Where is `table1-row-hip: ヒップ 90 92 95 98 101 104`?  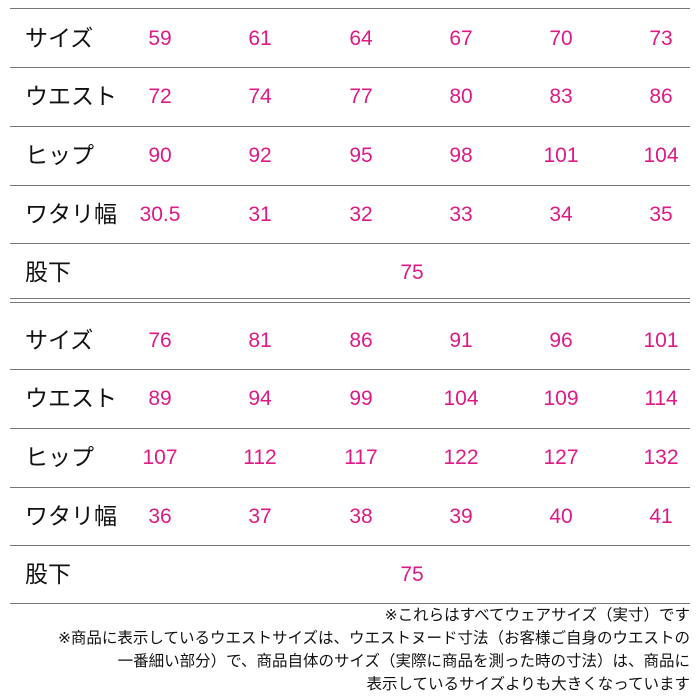
table1-row-hip: ヒップ 90 92 95 98 101 104 is located at coordinates (350, 156).